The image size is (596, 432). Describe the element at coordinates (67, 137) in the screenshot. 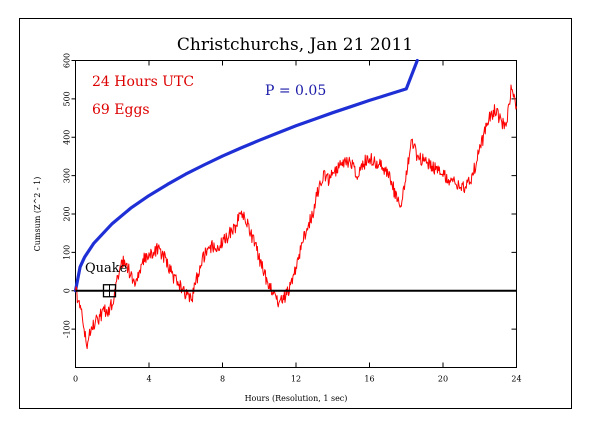

I see `y-tick-label: 400` at that location.